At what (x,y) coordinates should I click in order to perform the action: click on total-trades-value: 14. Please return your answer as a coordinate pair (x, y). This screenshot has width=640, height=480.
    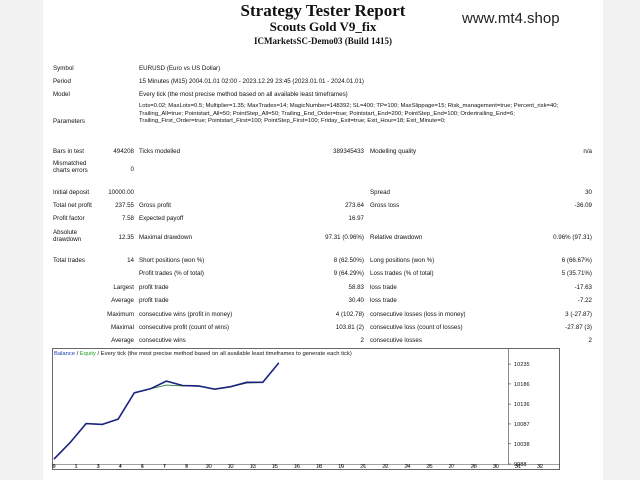
    Looking at the image, I should click on (130, 260).